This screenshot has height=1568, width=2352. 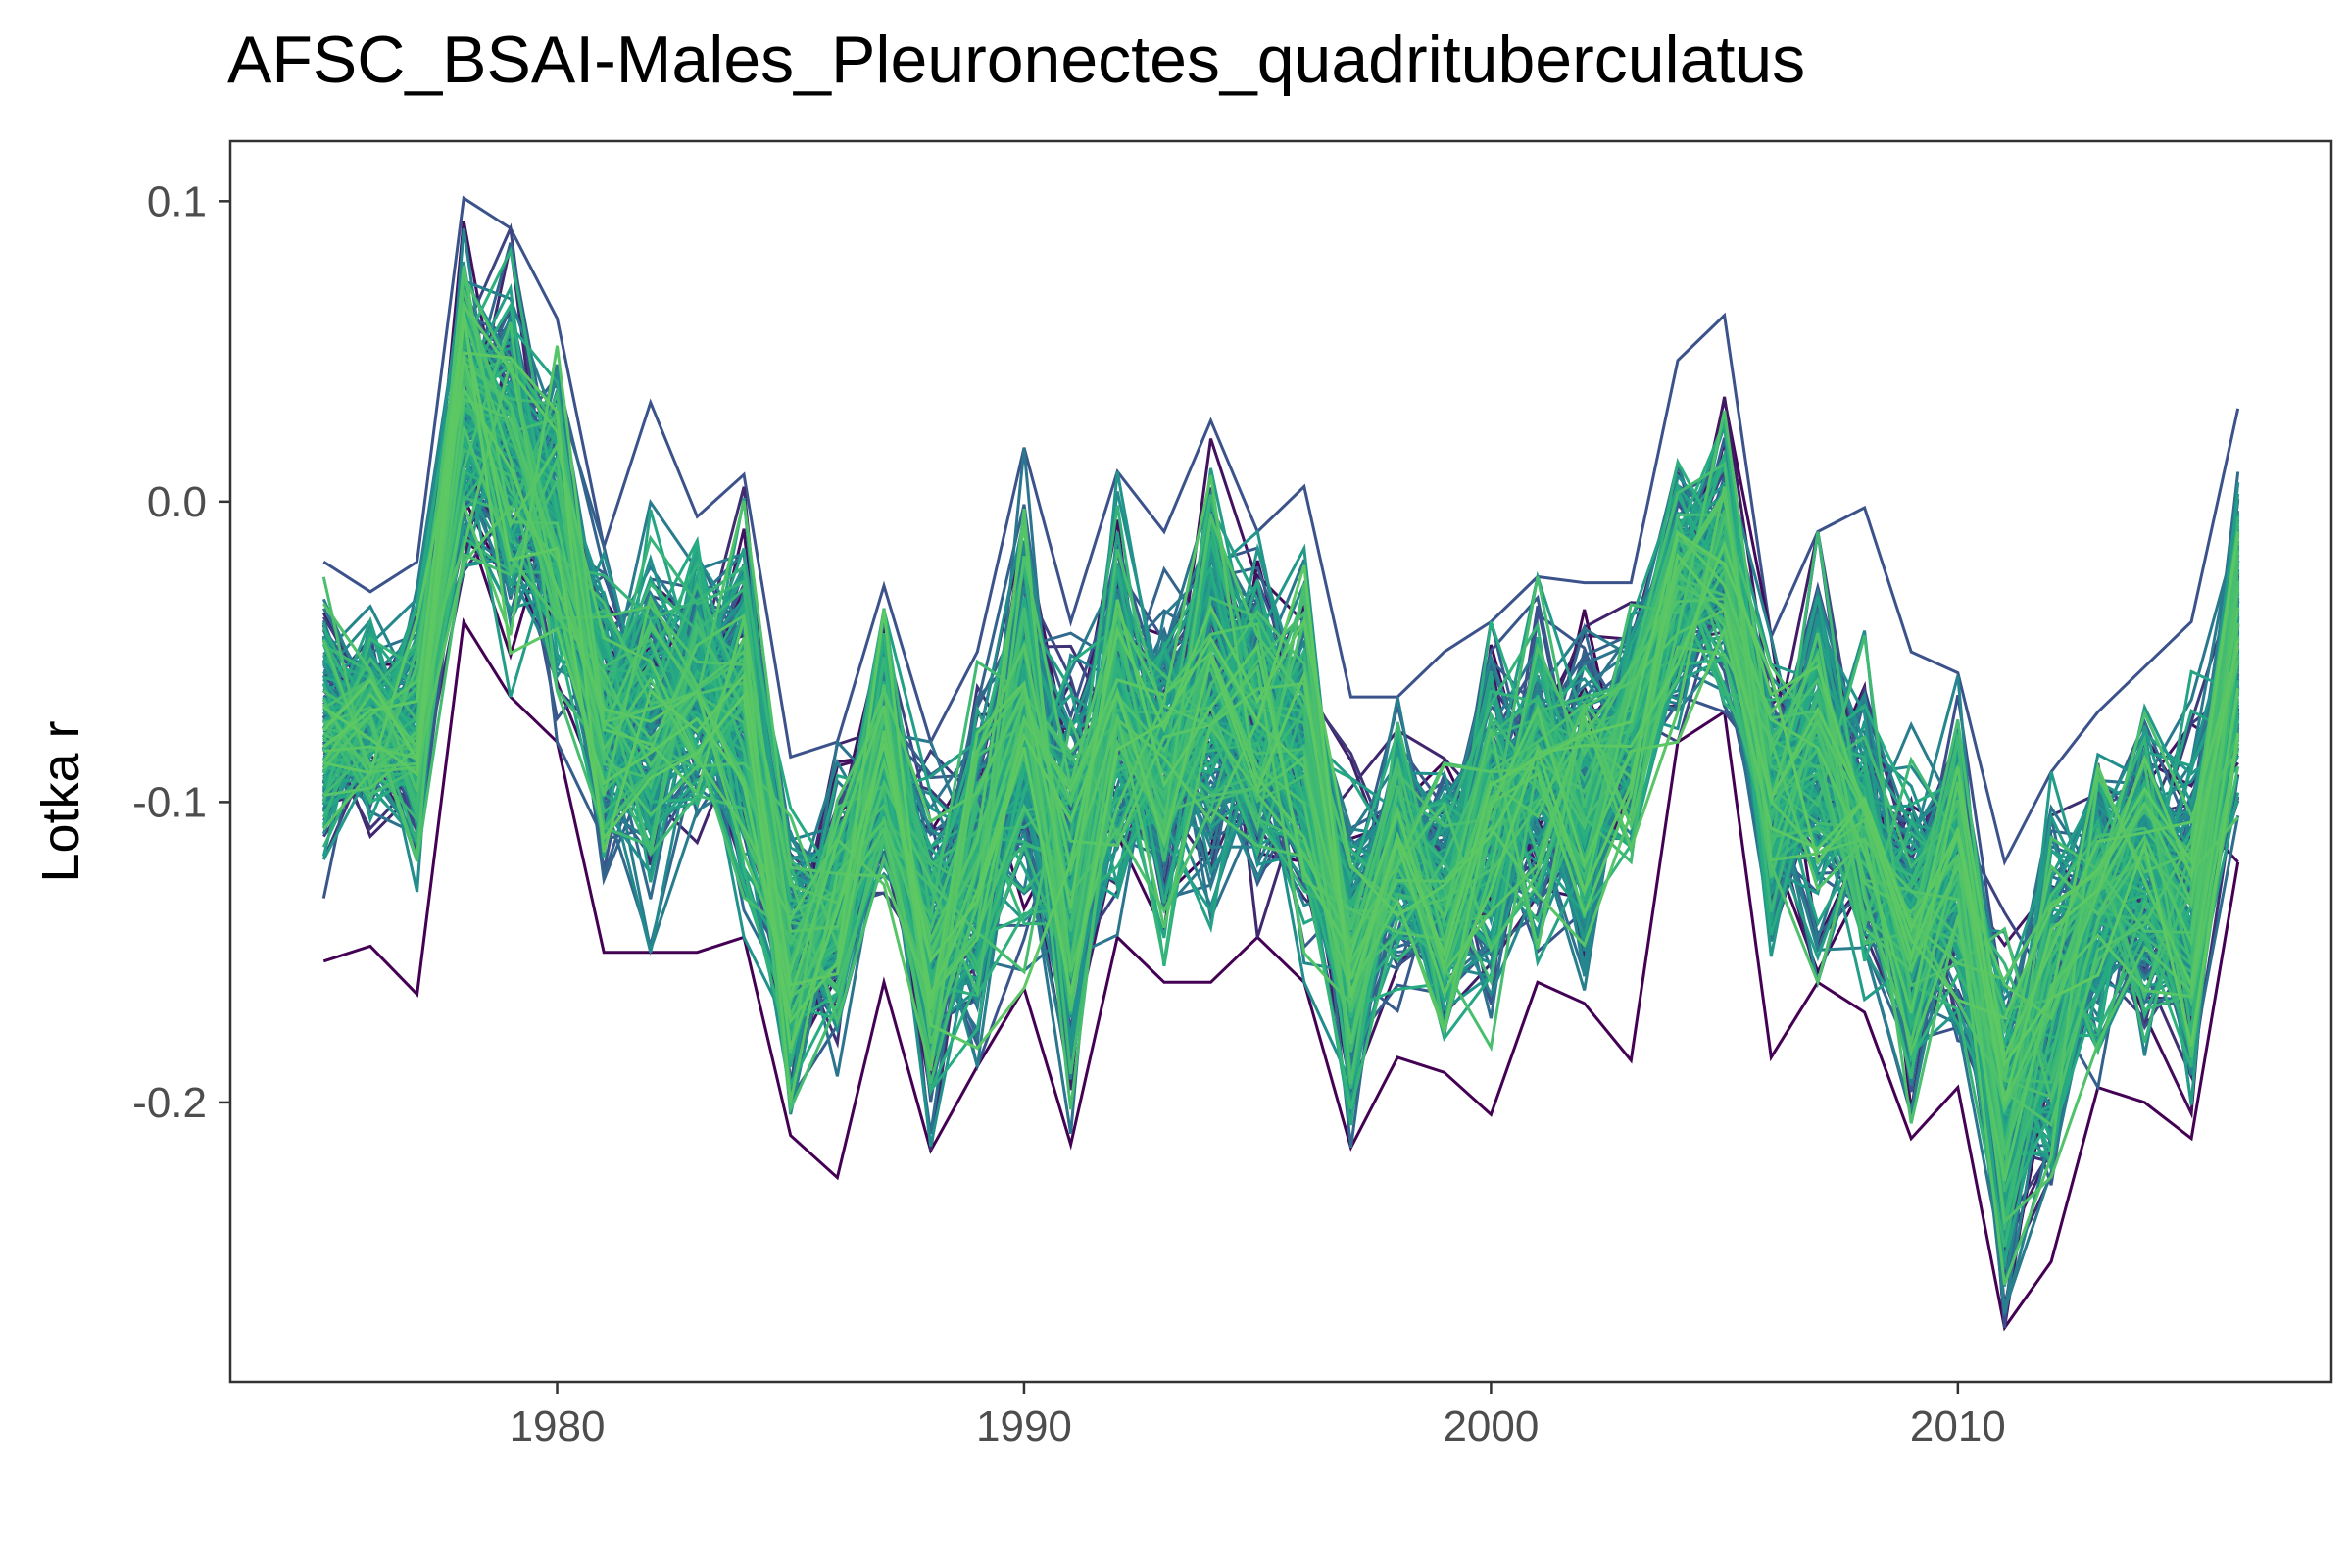 What do you see at coordinates (1258, 1416) in the screenshot?
I see `x-axis: 1980 1990 2000 2010` at bounding box center [1258, 1416].